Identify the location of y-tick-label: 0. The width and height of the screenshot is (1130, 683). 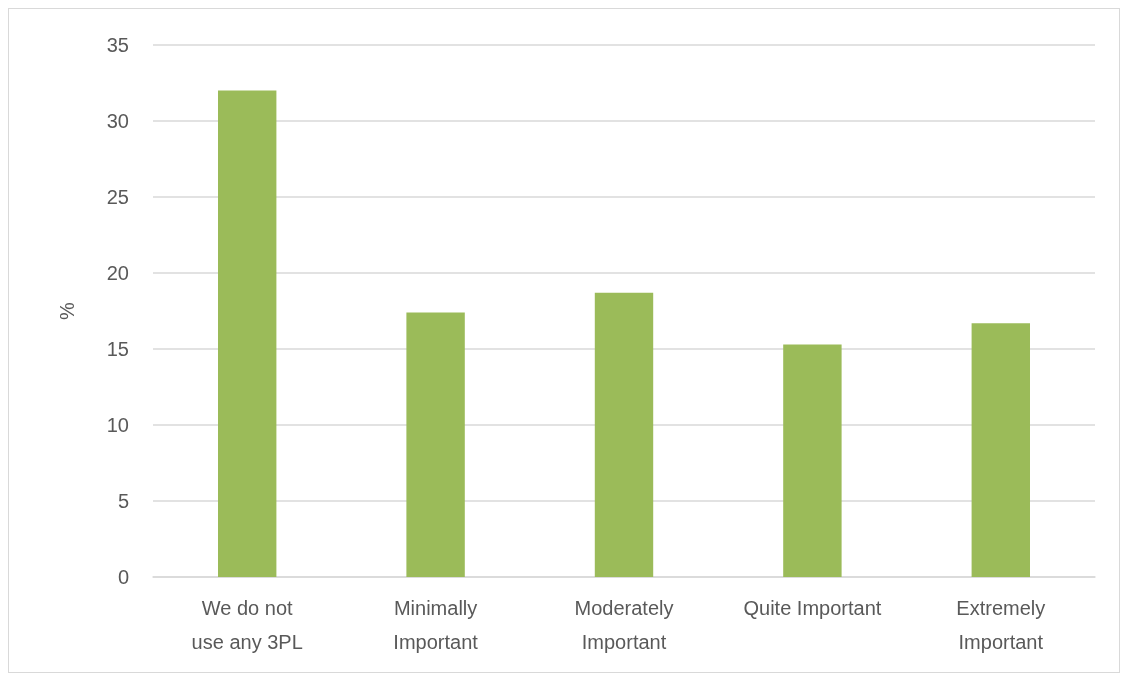
(123, 577).